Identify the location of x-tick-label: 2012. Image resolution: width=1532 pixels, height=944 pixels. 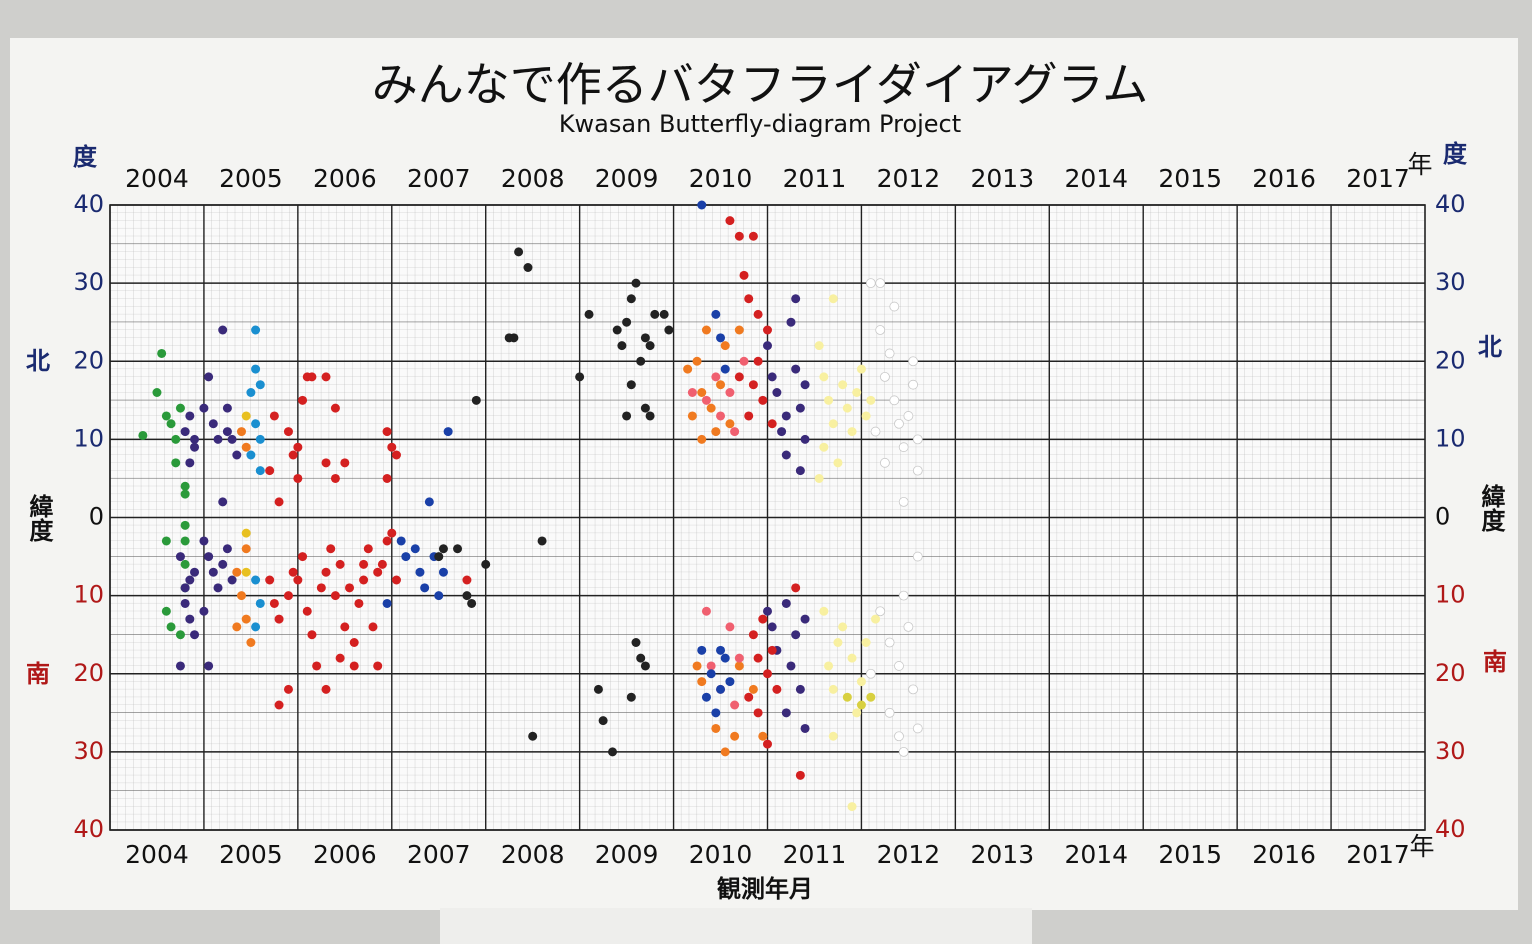
(909, 854).